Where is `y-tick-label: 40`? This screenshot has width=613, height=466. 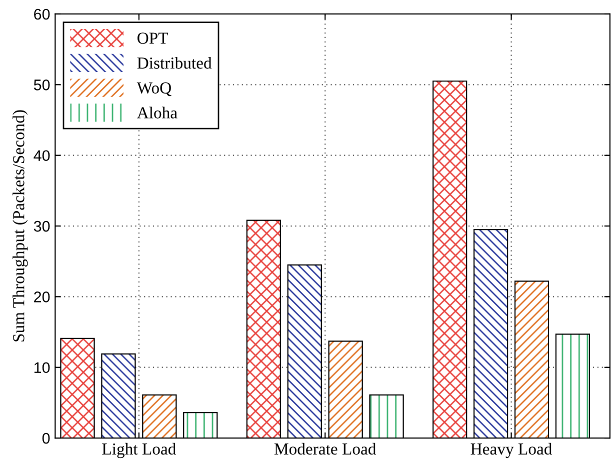
y-tick-label: 40 is located at coordinates (42, 156).